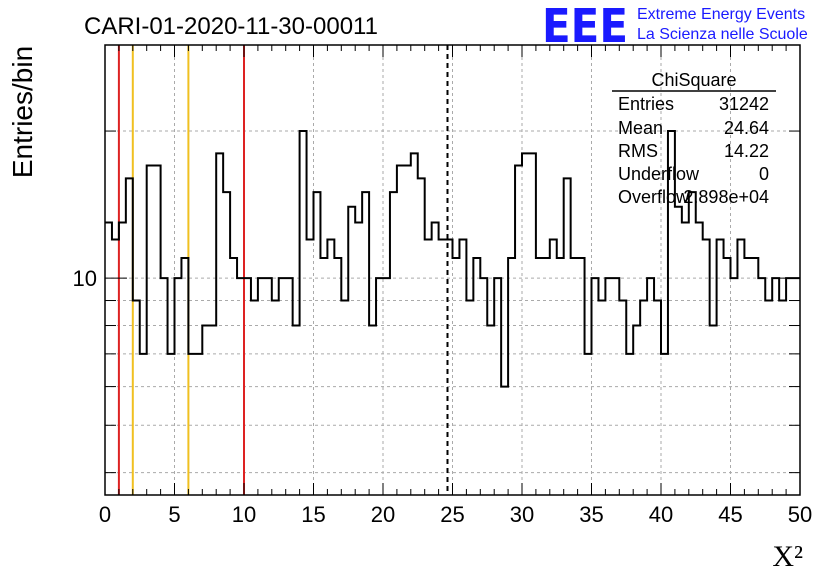  Describe the element at coordinates (638, 151) in the screenshot. I see `stats-label-rms: RMS` at that location.